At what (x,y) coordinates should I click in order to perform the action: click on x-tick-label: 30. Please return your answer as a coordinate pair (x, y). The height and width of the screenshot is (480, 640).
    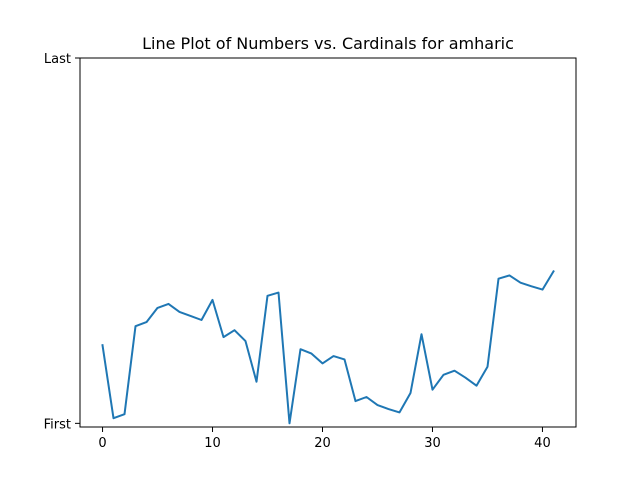
    Looking at the image, I should click on (432, 443).